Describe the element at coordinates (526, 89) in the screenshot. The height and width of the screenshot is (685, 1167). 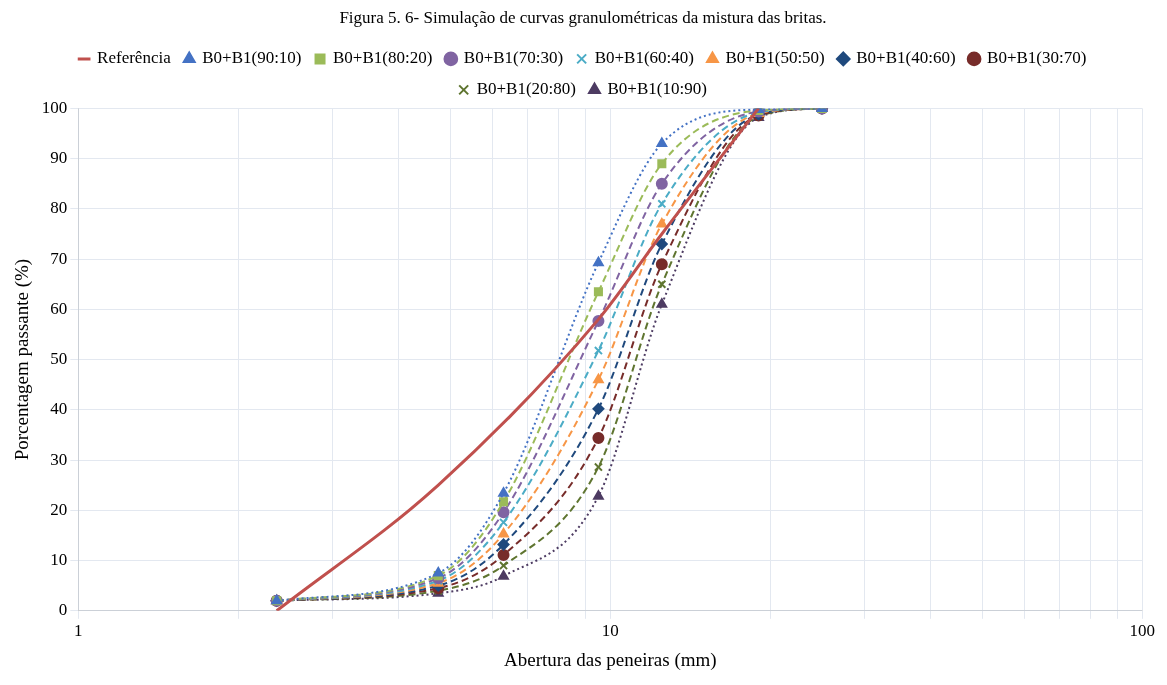
I see `legend-label: B0+B1(20:80)` at that location.